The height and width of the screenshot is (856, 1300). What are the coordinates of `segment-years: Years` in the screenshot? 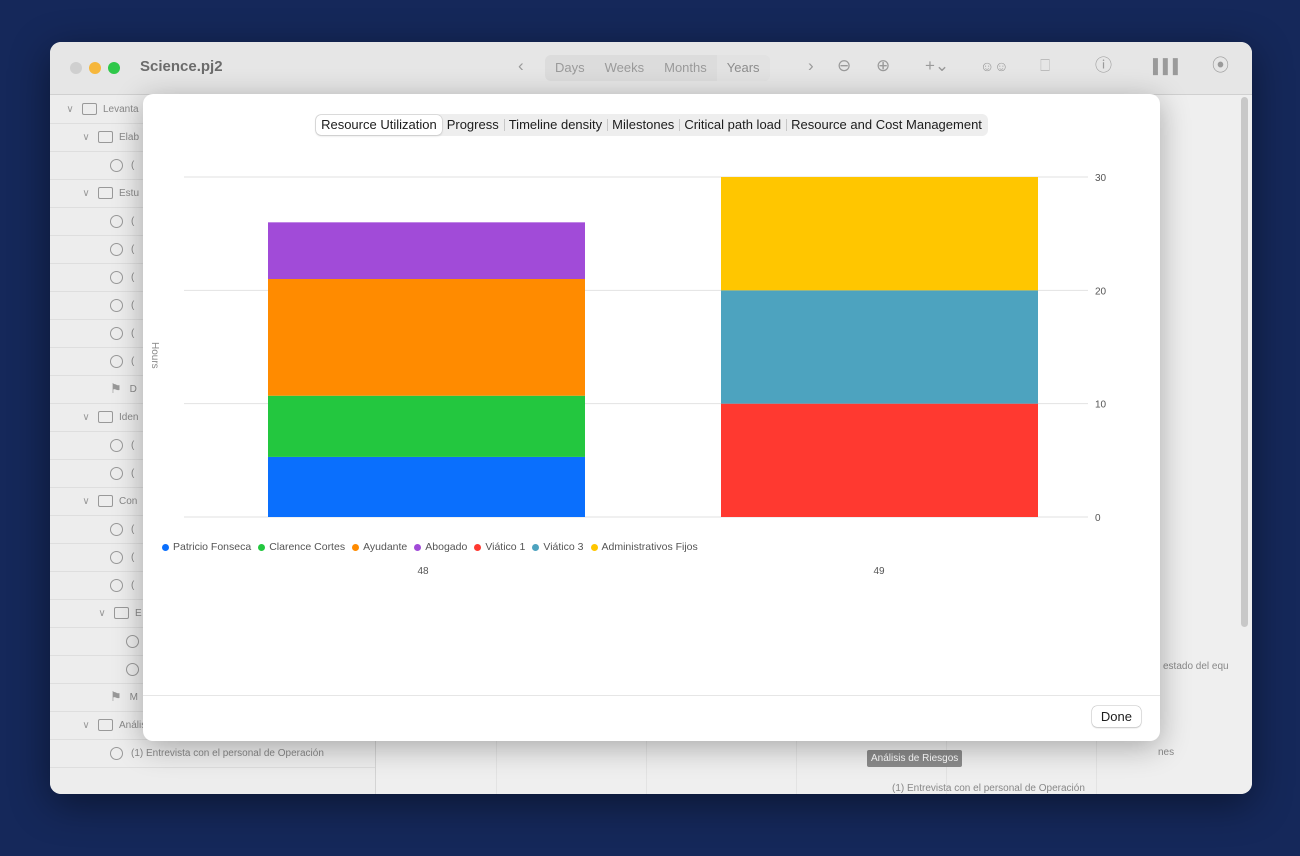 It's located at (743, 68).